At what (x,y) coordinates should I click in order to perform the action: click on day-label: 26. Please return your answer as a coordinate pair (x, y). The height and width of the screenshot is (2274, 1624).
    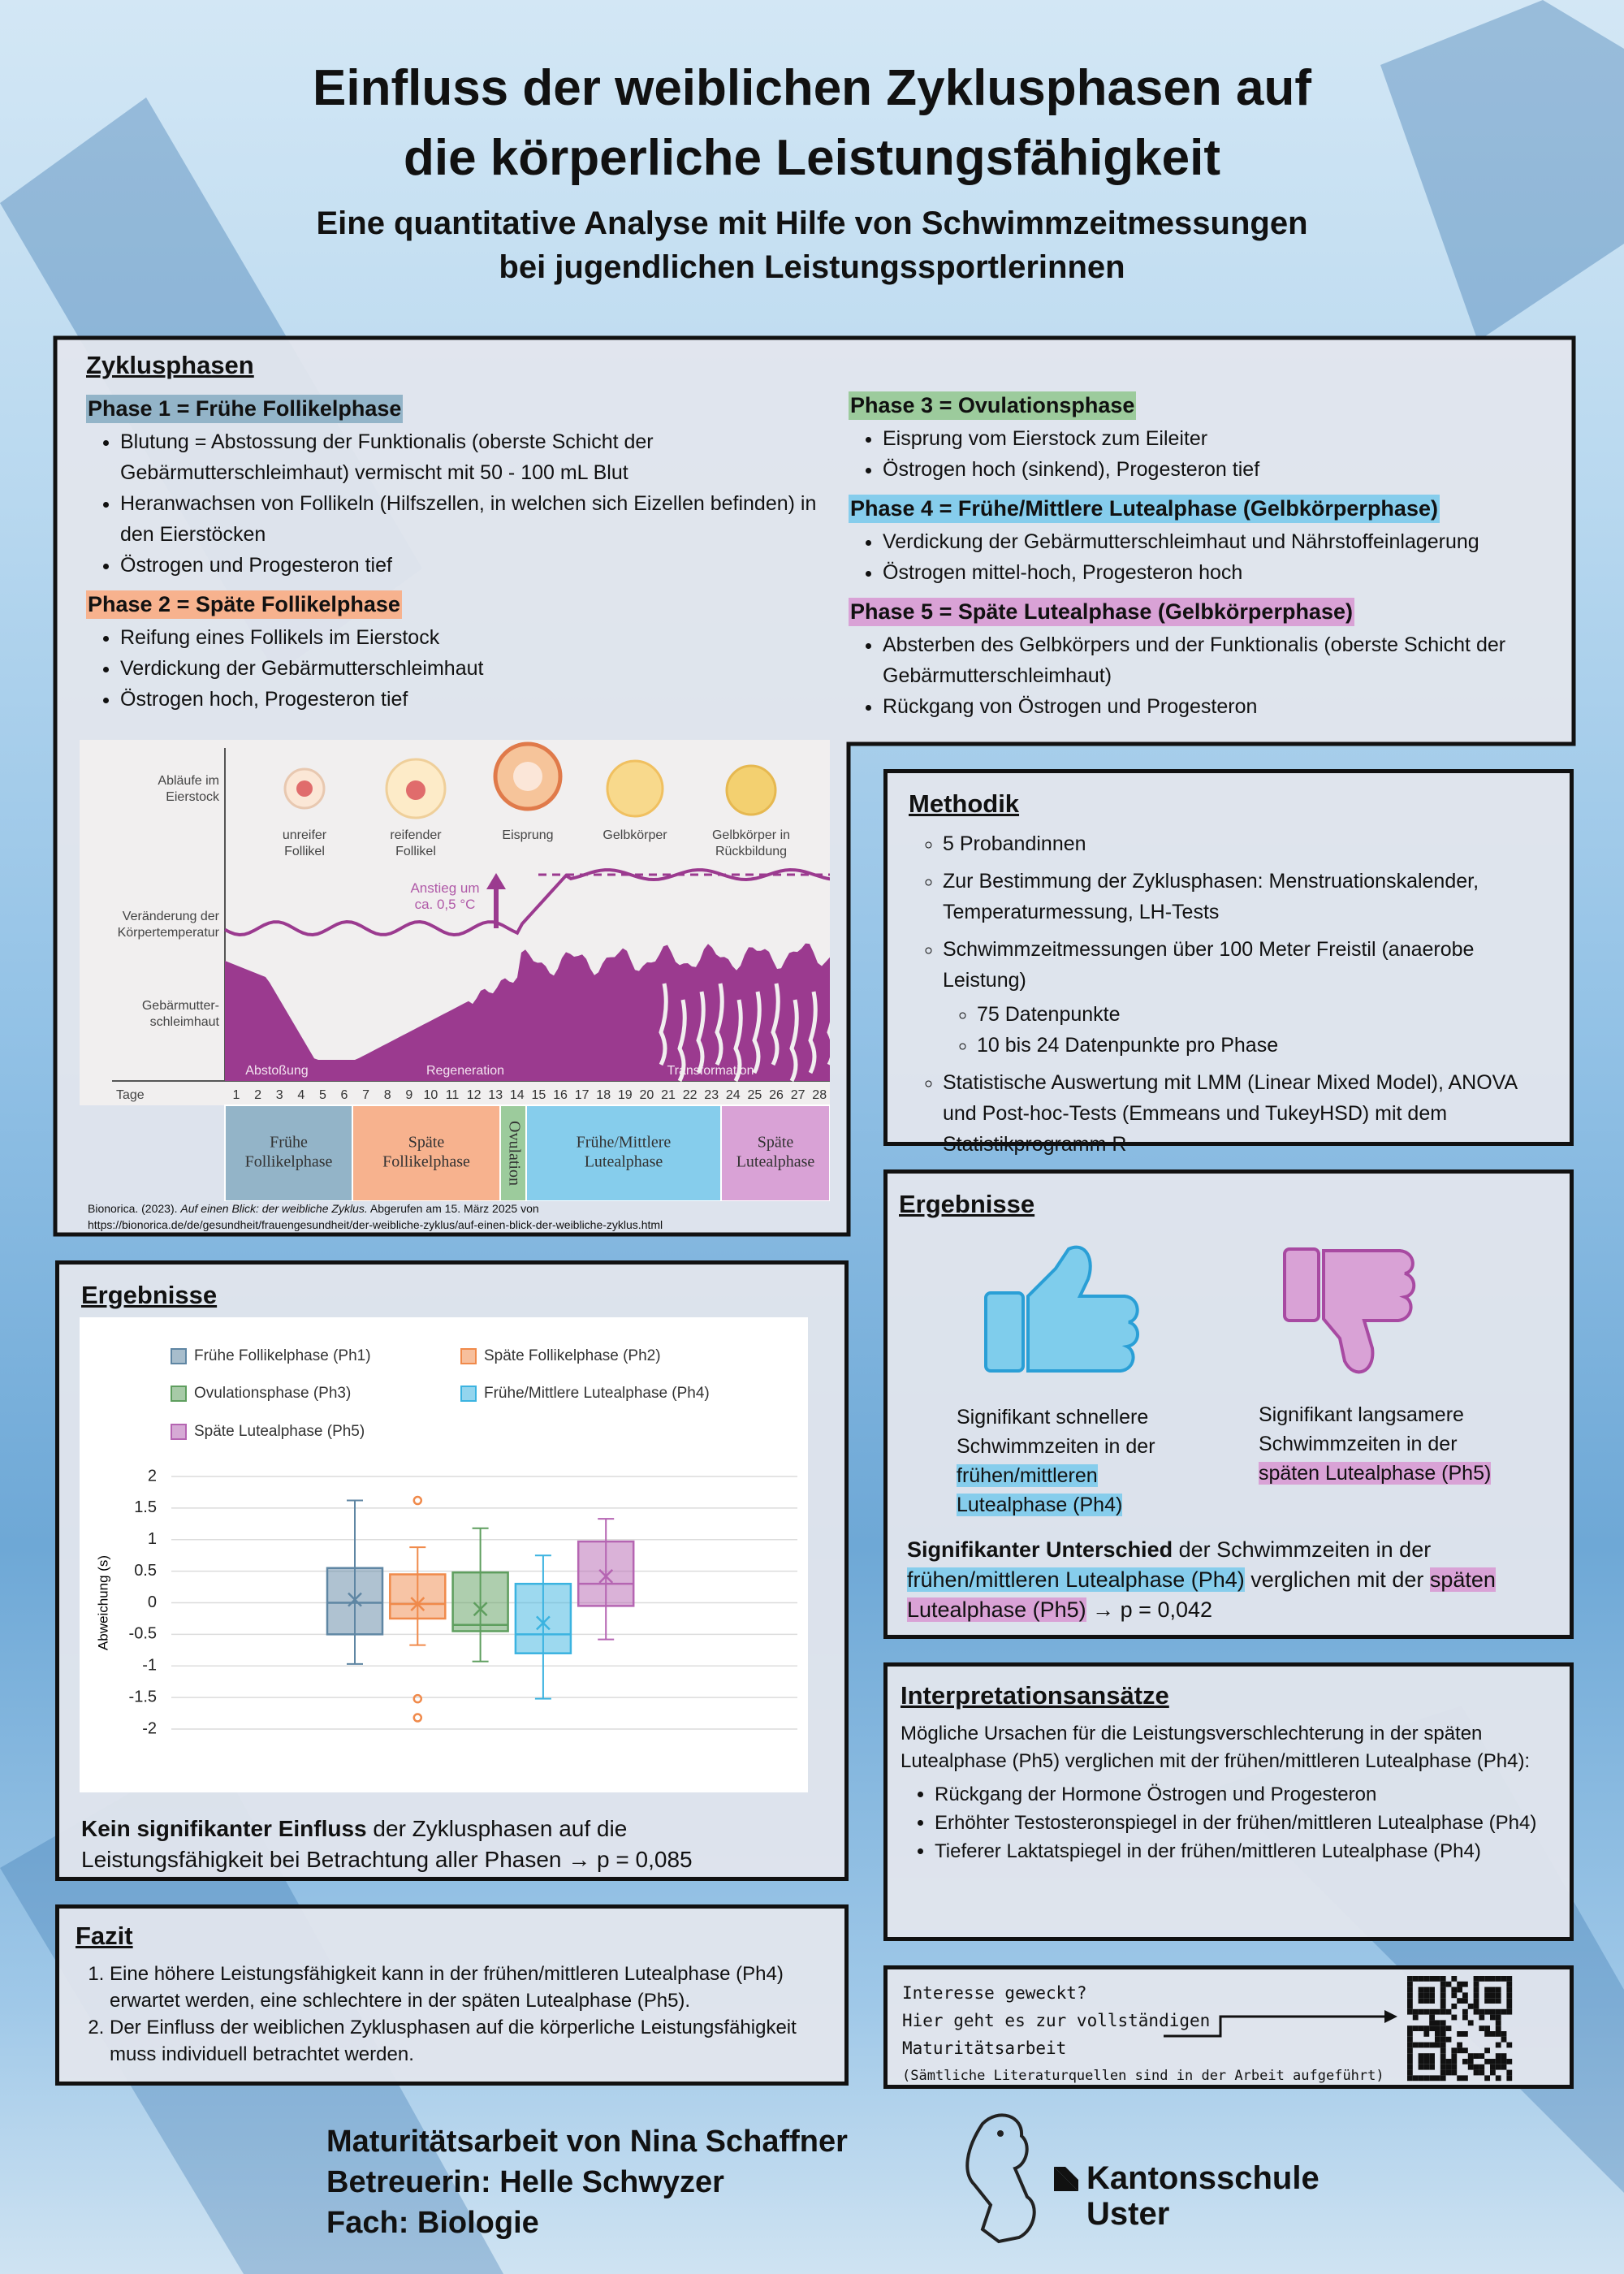
    Looking at the image, I should click on (776, 1095).